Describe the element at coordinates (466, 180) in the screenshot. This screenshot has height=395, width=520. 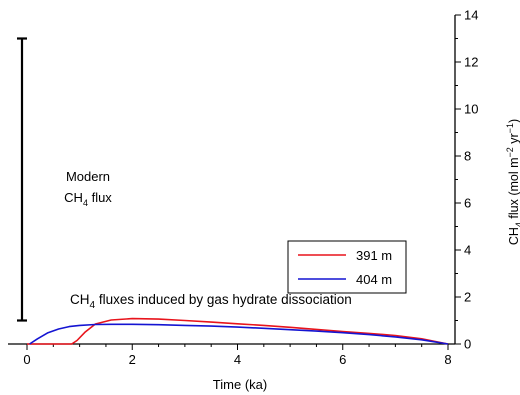
I see `y-ticks: 0 2 4 6 8 10 12 14` at that location.